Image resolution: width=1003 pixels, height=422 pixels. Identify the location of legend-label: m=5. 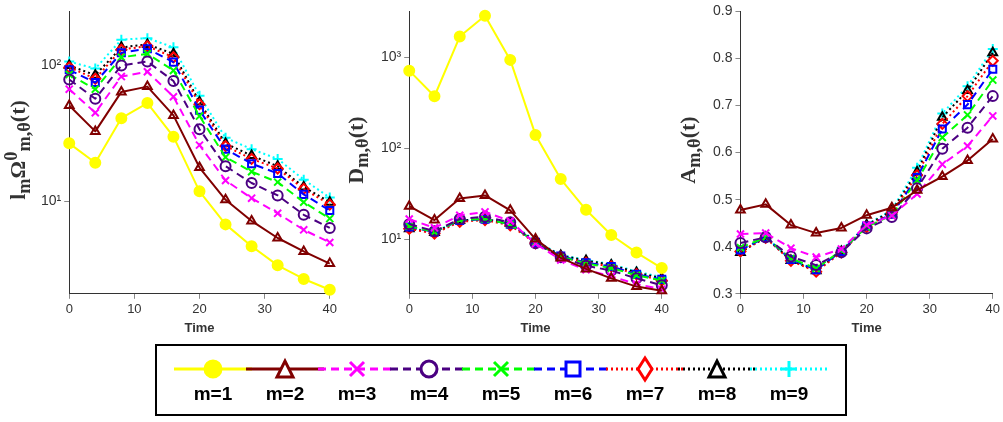
(501, 394).